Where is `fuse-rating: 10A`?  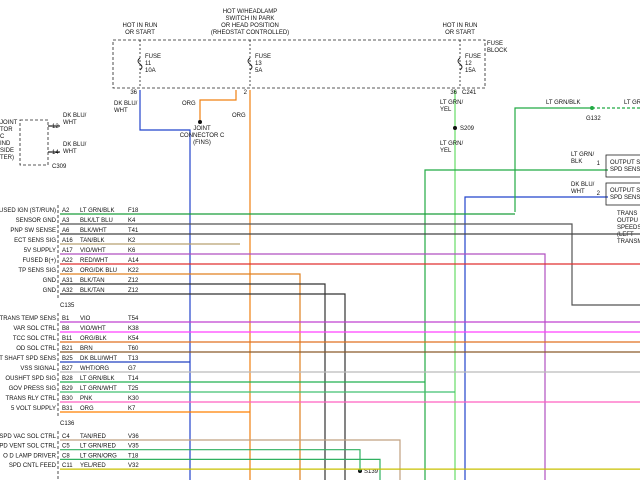 fuse-rating: 10A is located at coordinates (150, 71).